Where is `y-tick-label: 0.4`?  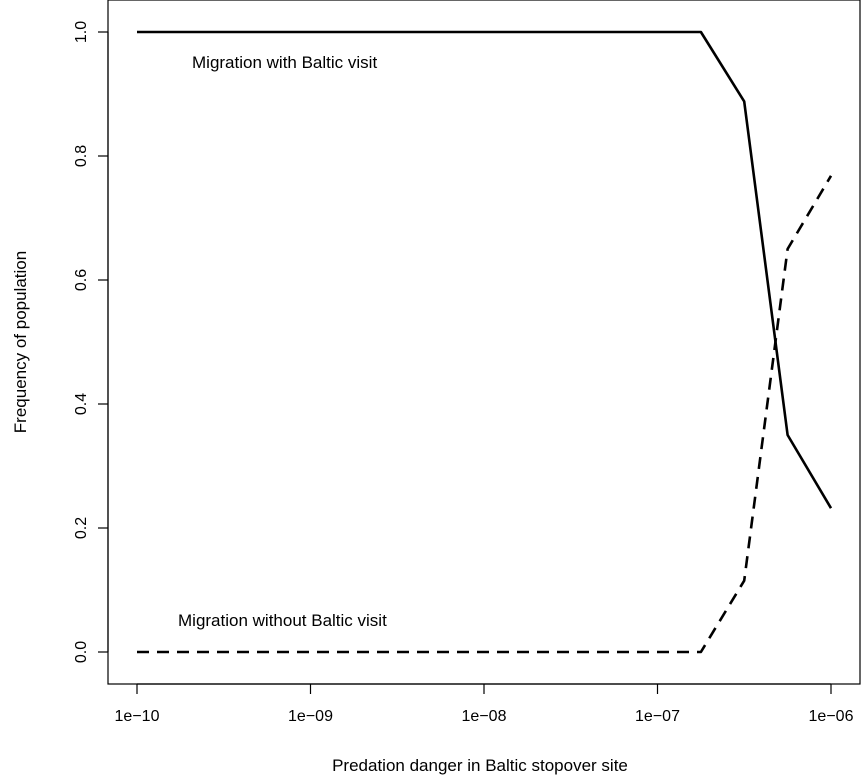 y-tick-label: 0.4 is located at coordinates (81, 404).